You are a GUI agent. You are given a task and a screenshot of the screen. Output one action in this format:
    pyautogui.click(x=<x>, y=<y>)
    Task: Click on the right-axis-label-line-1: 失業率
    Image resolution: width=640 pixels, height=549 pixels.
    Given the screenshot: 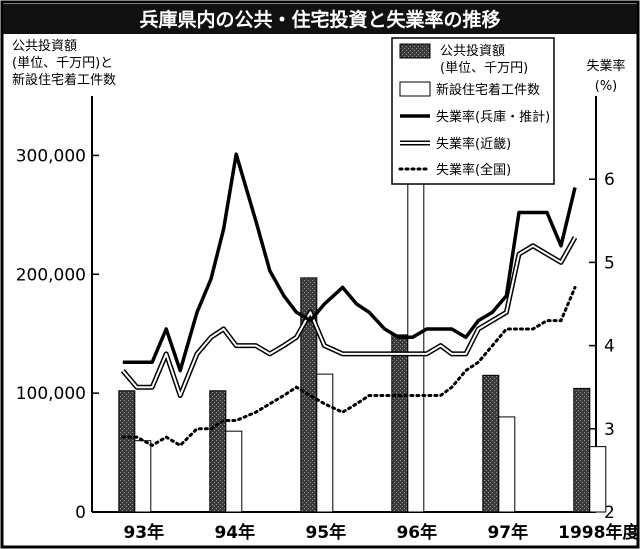 What is the action you would take?
    pyautogui.click(x=605, y=66)
    